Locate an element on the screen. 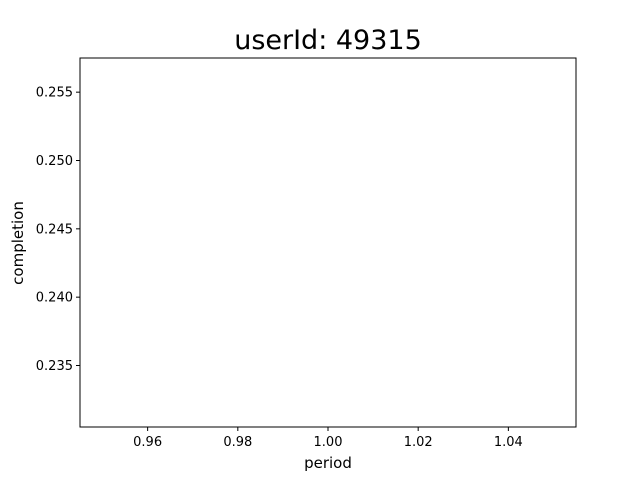 The width and height of the screenshot is (640, 480). y-tick-label: 0.255 is located at coordinates (54, 93).